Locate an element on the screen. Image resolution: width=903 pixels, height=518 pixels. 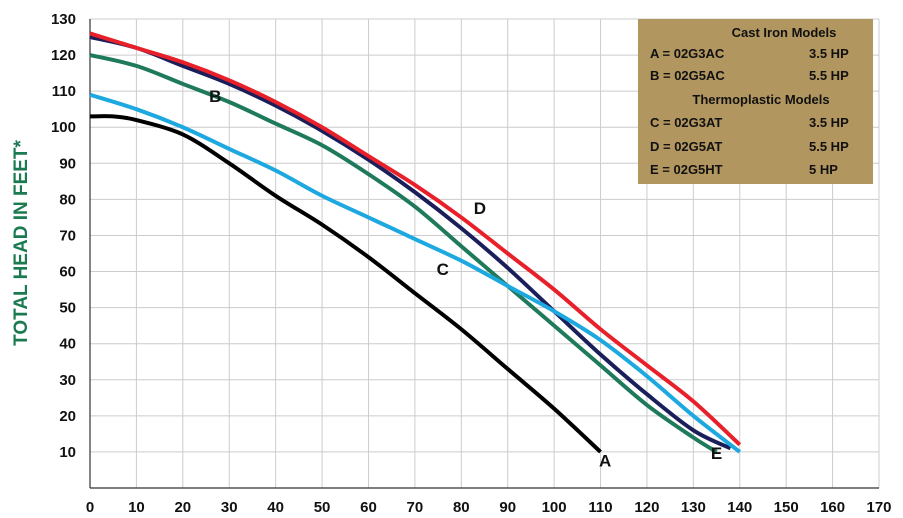
x-tick-label: 150 is located at coordinates (786, 507).